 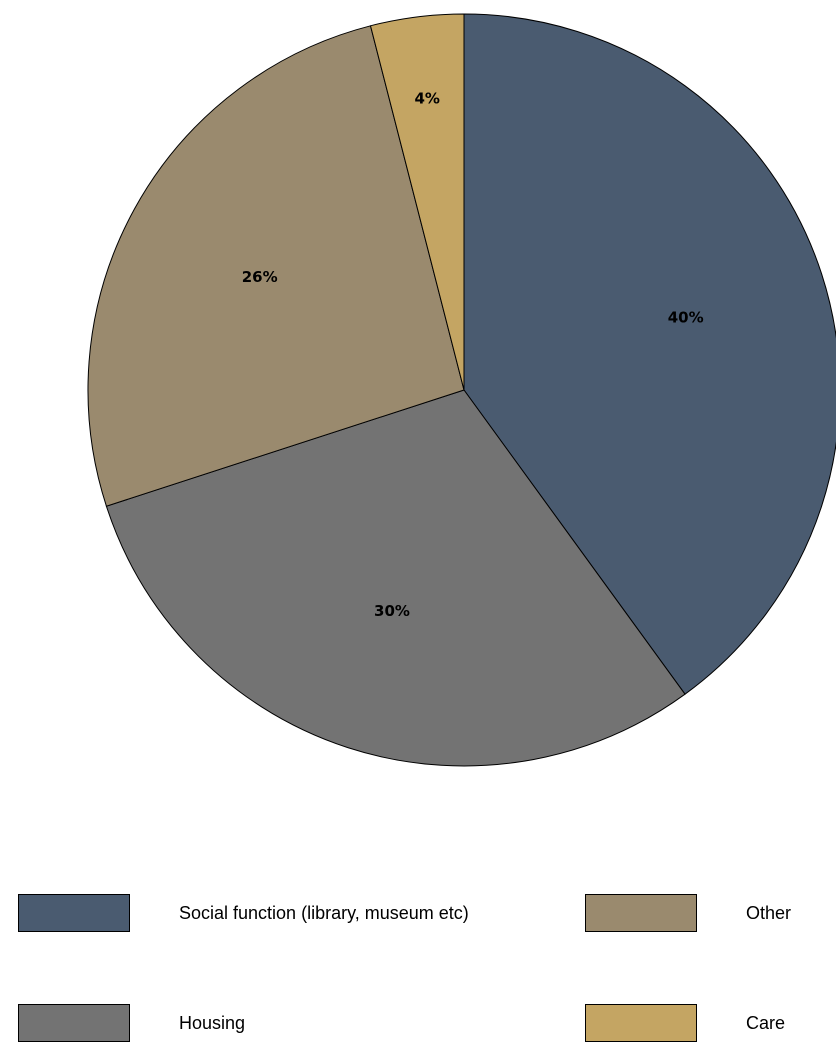 I want to click on data-label-housing: 30%, so click(x=392, y=611).